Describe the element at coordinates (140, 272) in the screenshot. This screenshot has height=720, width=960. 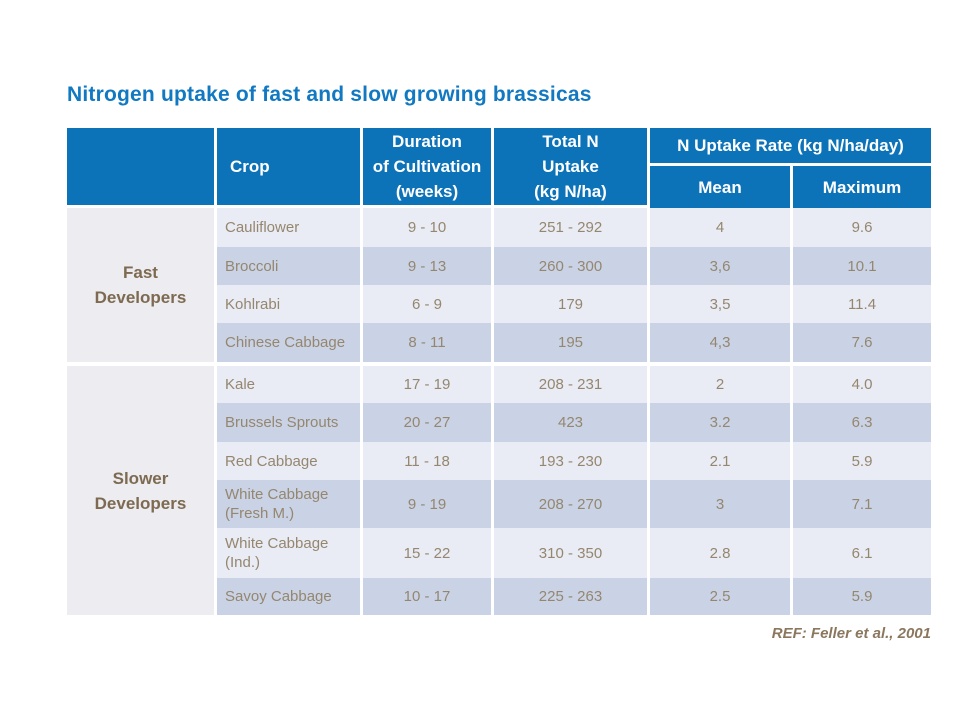
I see `group-fast-line1: Fast` at that location.